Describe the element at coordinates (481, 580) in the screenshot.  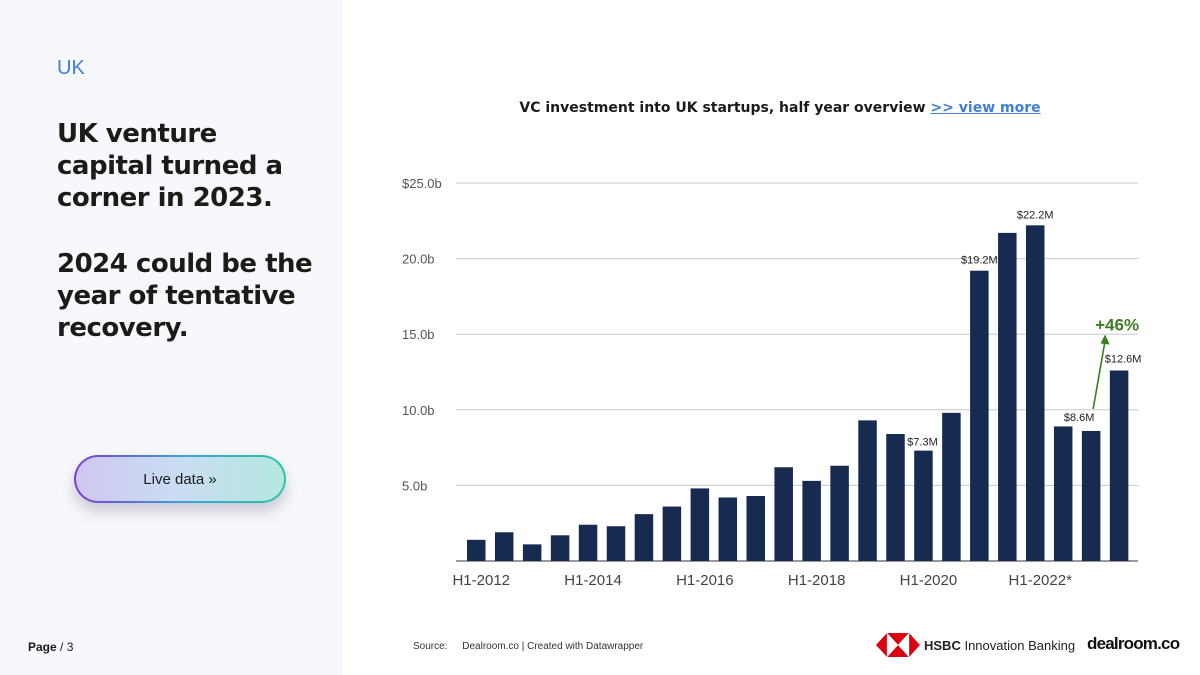
I see `x-tick-label: H1-2012` at that location.